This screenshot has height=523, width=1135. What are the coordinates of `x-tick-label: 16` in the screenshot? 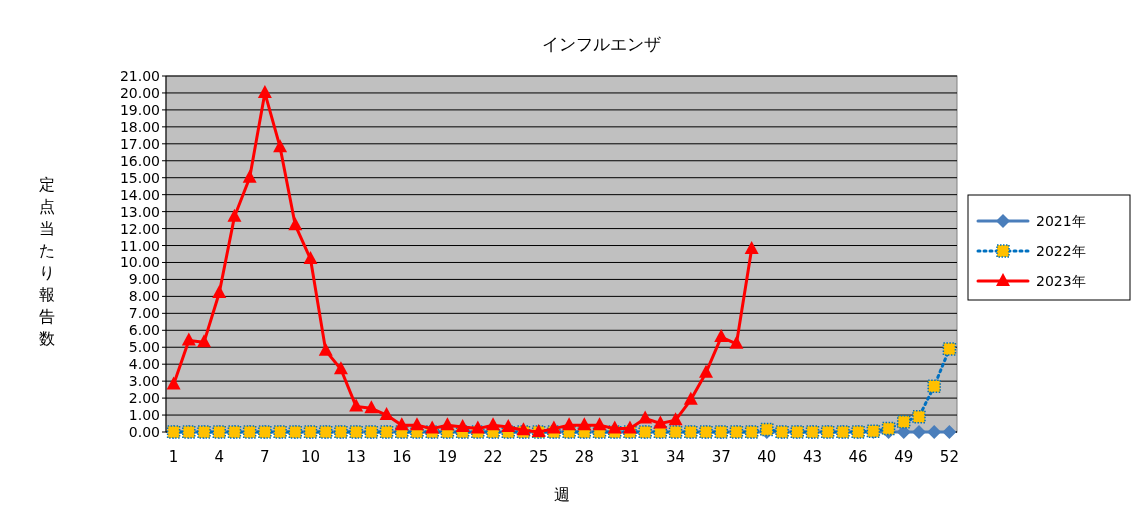 It's located at (402, 457).